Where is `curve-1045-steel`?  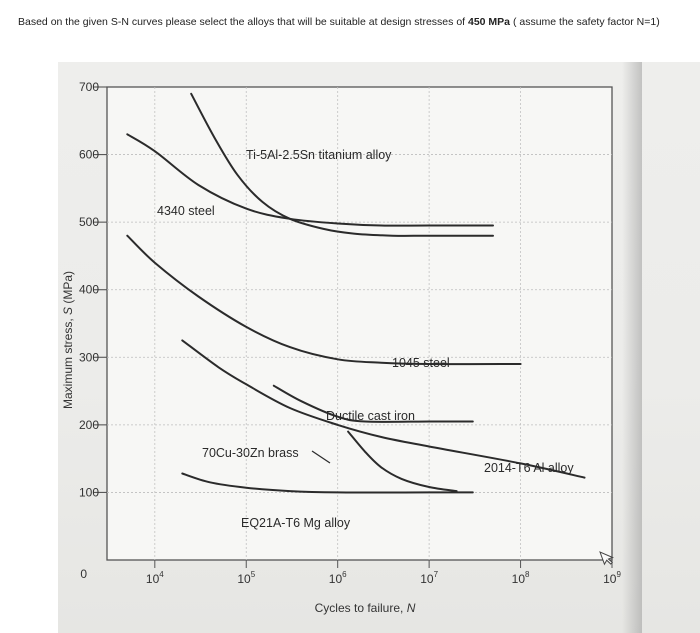
curve-1045-steel is located at coordinates (324, 300).